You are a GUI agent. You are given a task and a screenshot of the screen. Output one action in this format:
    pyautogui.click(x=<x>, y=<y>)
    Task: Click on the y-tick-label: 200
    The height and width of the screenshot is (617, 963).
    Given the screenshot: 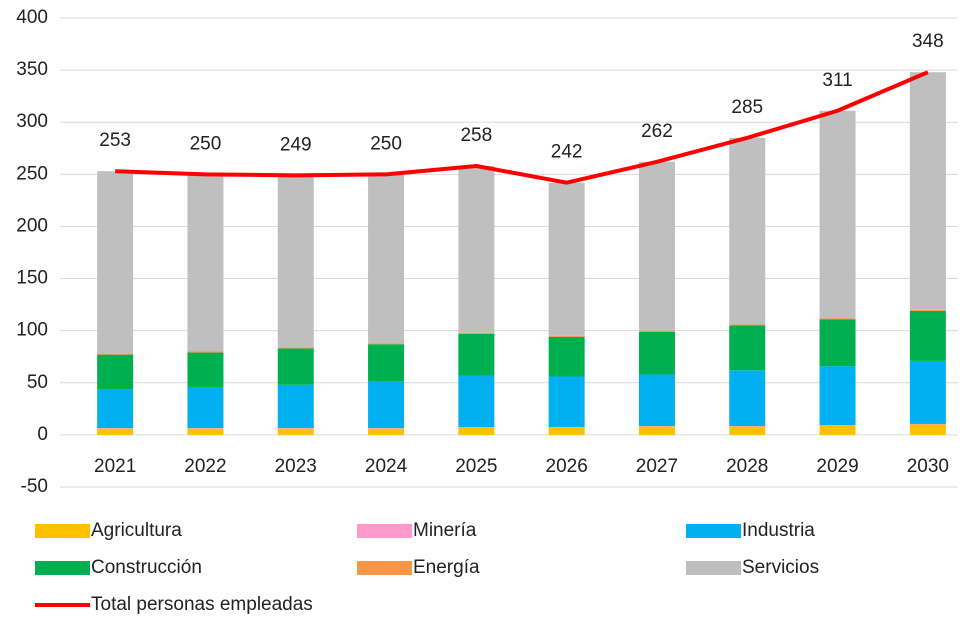 What is the action you would take?
    pyautogui.click(x=32, y=225)
    